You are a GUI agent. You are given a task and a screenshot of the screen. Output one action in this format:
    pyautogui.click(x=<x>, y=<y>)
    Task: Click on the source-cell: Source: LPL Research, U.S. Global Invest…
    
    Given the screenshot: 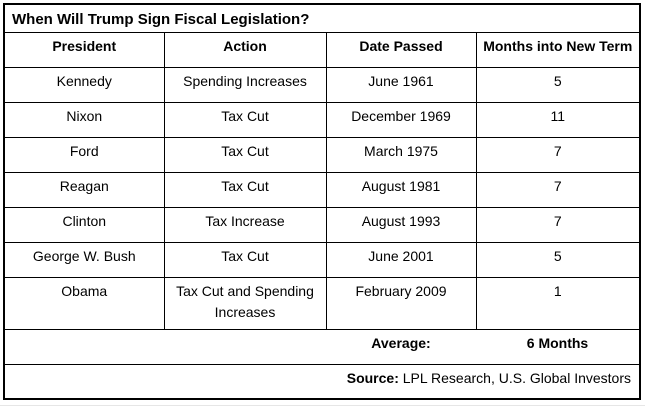 What is the action you would take?
    pyautogui.click(x=322, y=381)
    